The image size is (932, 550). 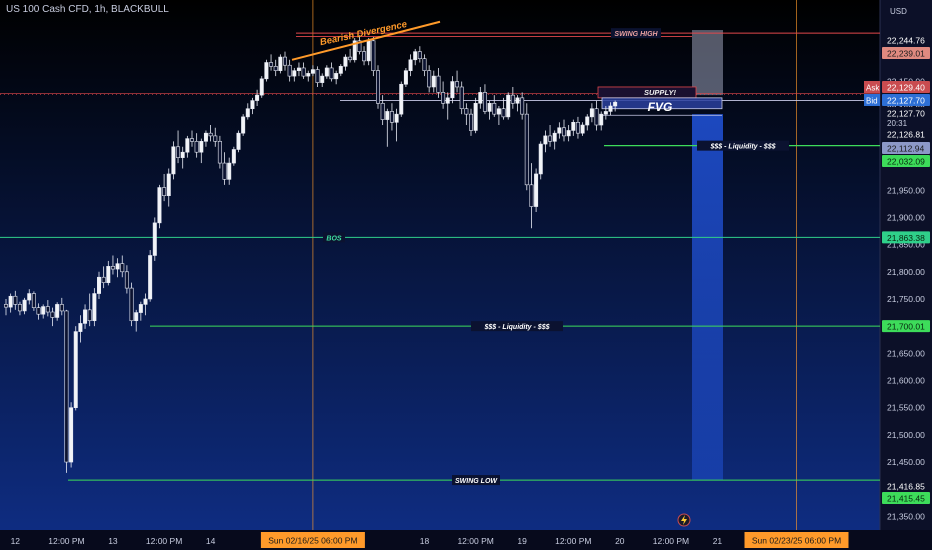 What do you see at coordinates (660, 107) in the screenshot?
I see `fvg-label: FVG` at bounding box center [660, 107].